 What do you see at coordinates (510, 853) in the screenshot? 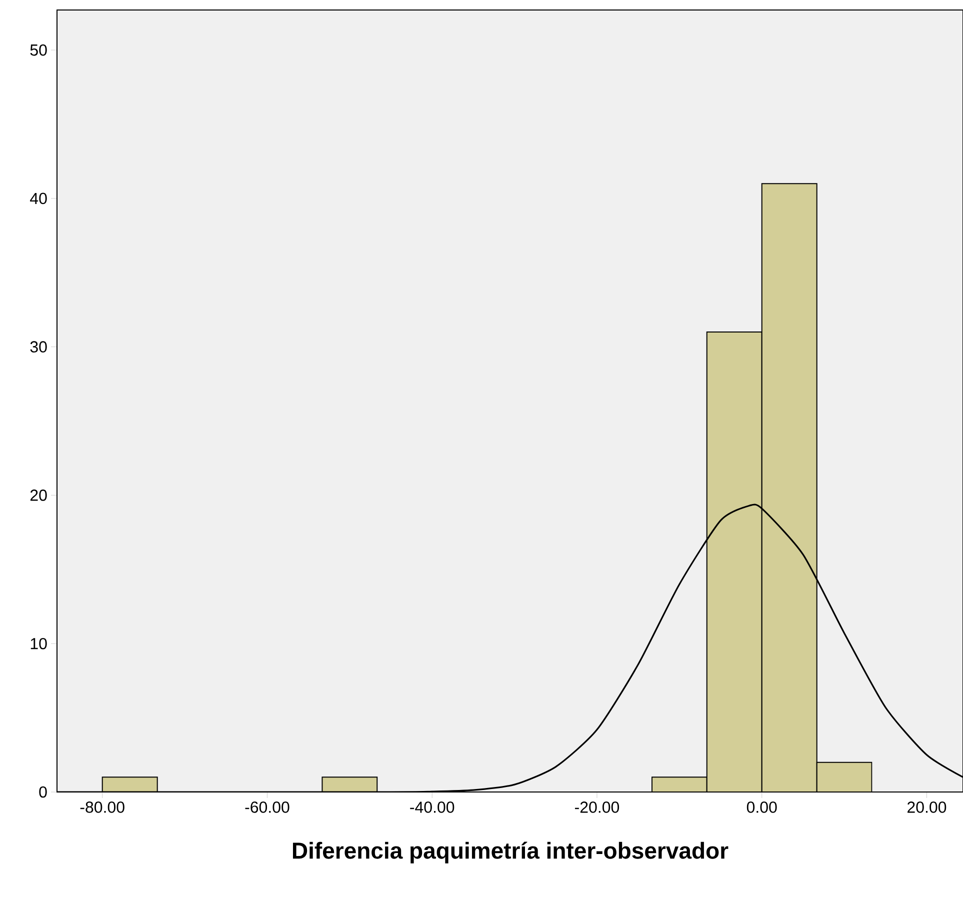
I see `x-axis-title: Diferencia paquimetría inter-observador` at bounding box center [510, 853].